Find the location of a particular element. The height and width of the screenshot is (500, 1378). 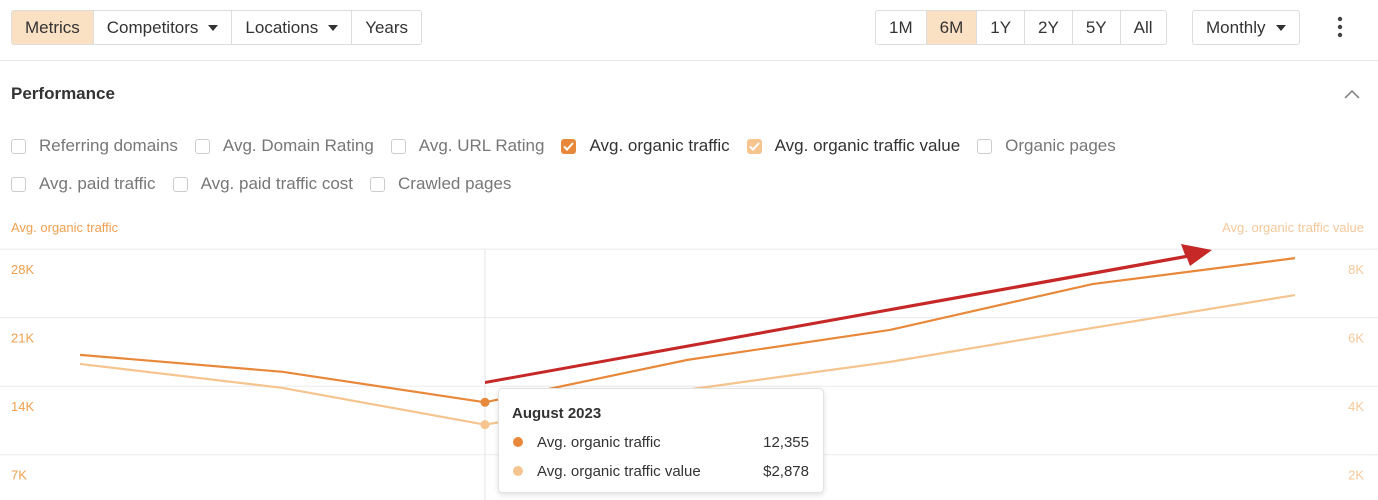

tab-label: 1M is located at coordinates (901, 27).